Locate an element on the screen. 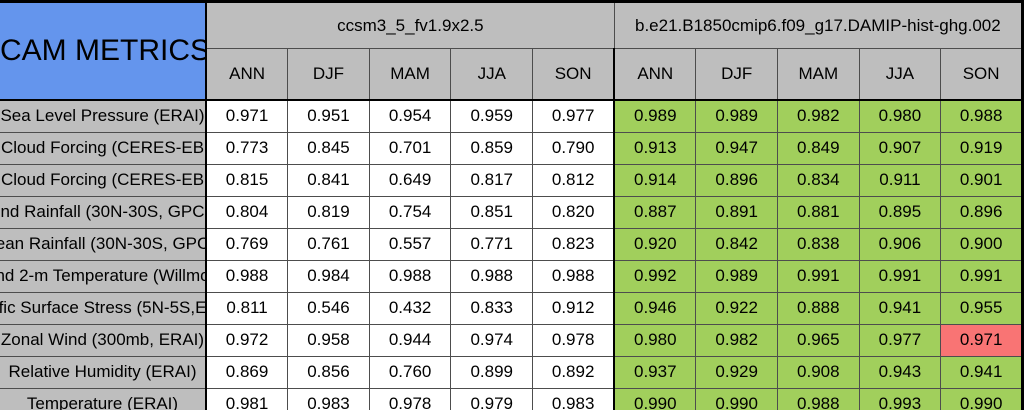 This screenshot has width=1024, height=410. value-cell: 0.845 is located at coordinates (328, 148).